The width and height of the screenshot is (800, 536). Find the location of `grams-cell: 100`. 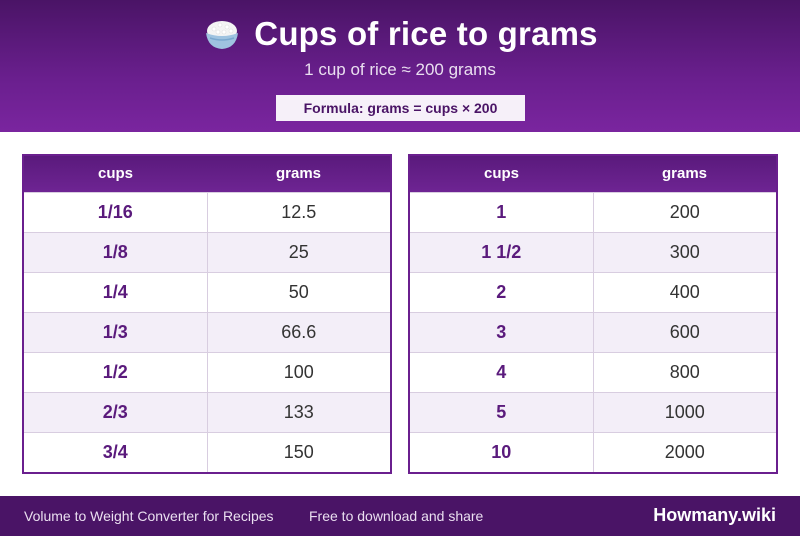

grams-cell: 100 is located at coordinates (298, 371).